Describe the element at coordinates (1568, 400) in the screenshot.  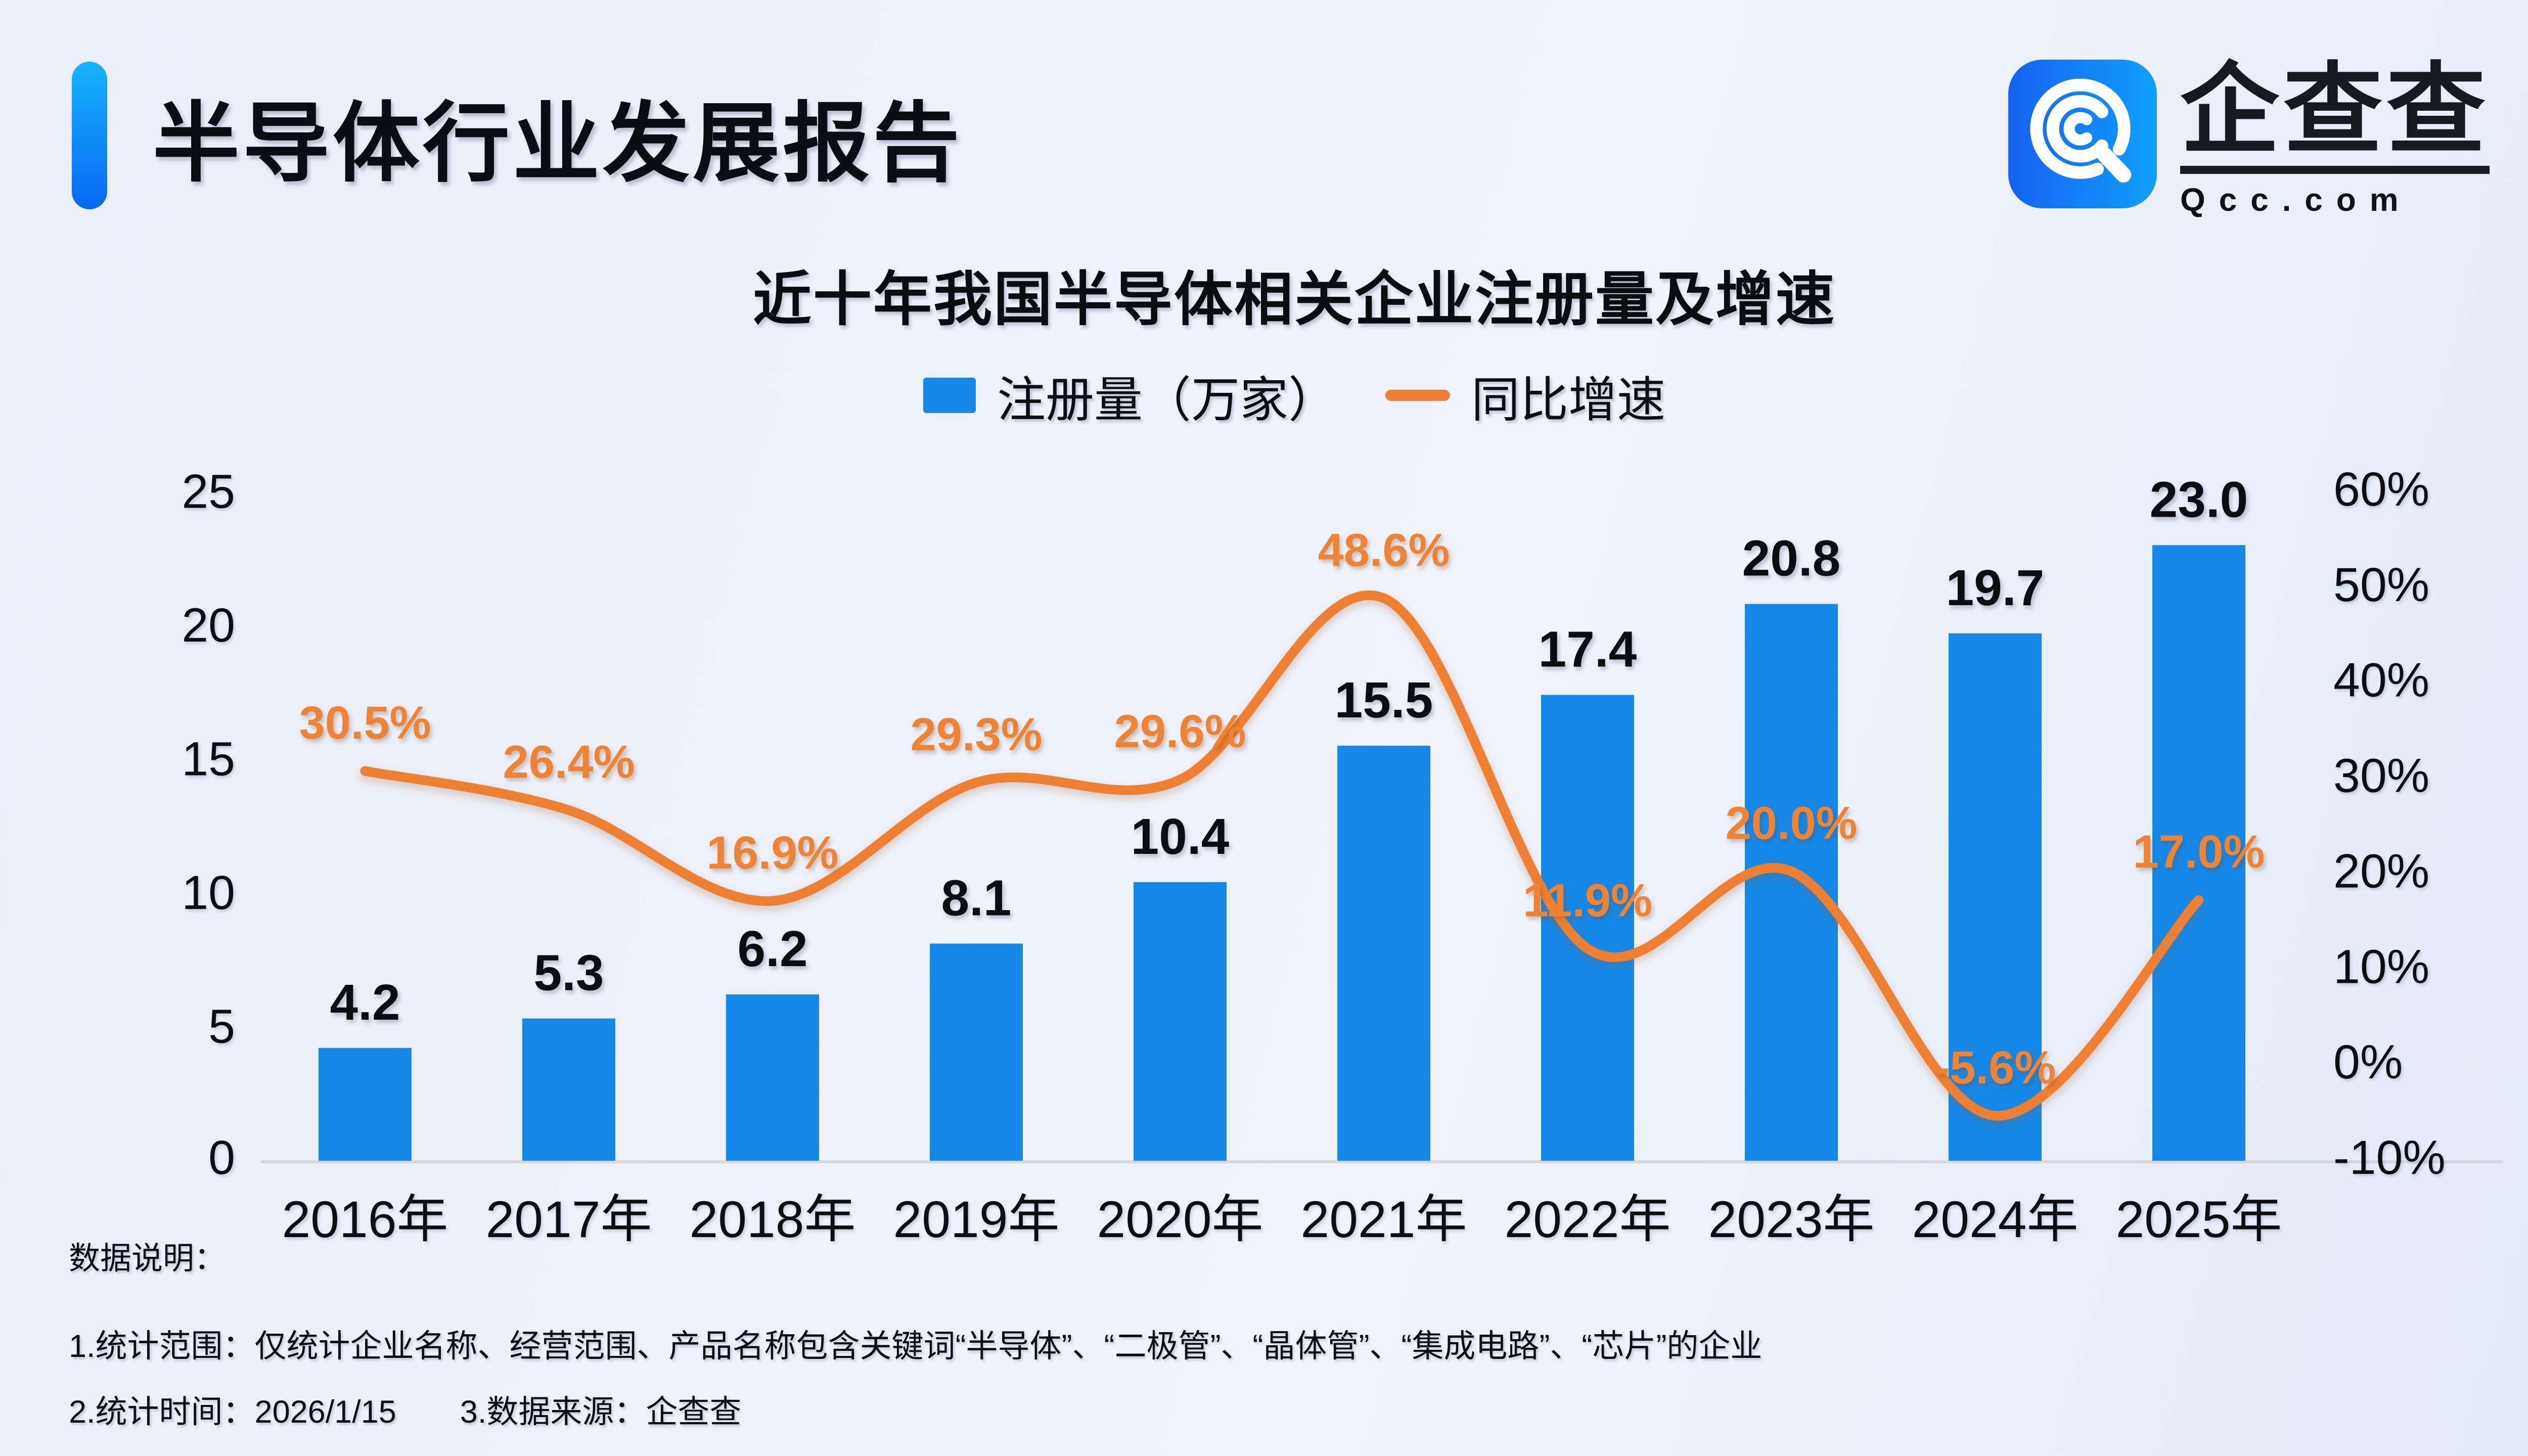
I see `line-series-label: 同比增速` at that location.